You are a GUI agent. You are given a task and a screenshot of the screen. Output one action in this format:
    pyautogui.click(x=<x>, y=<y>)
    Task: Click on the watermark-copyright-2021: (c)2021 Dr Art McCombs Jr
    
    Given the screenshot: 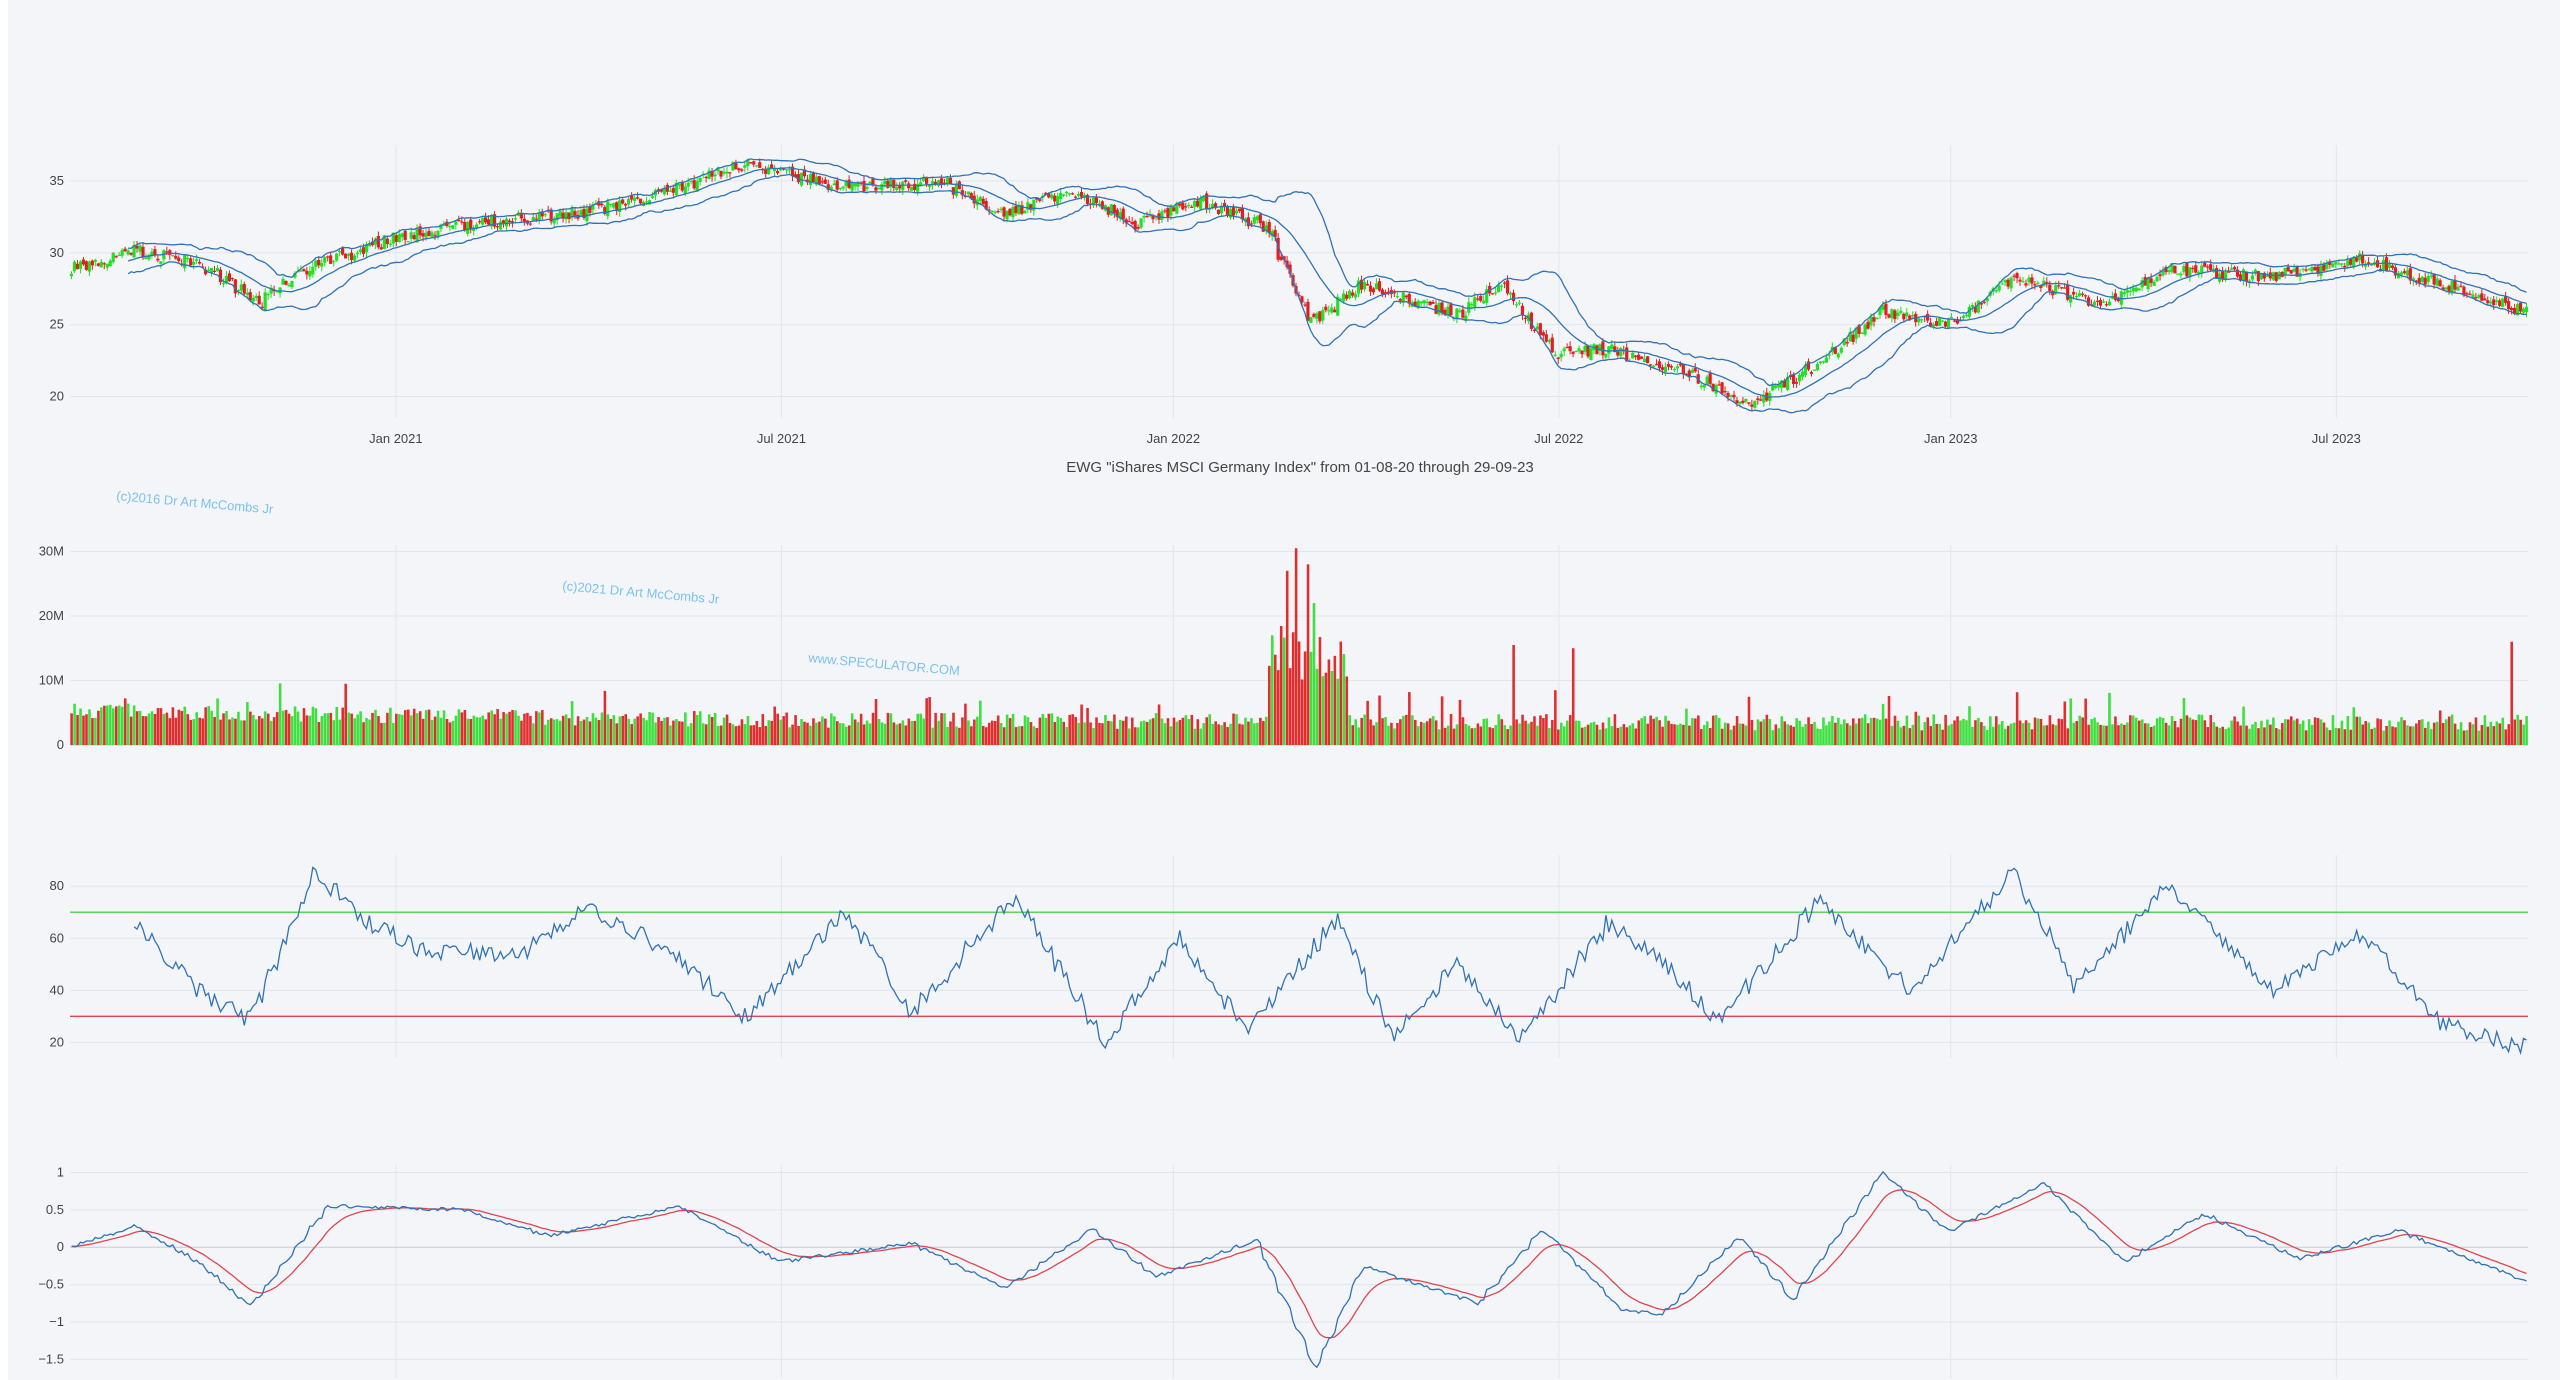 What is the action you would take?
    pyautogui.click(x=641, y=592)
    